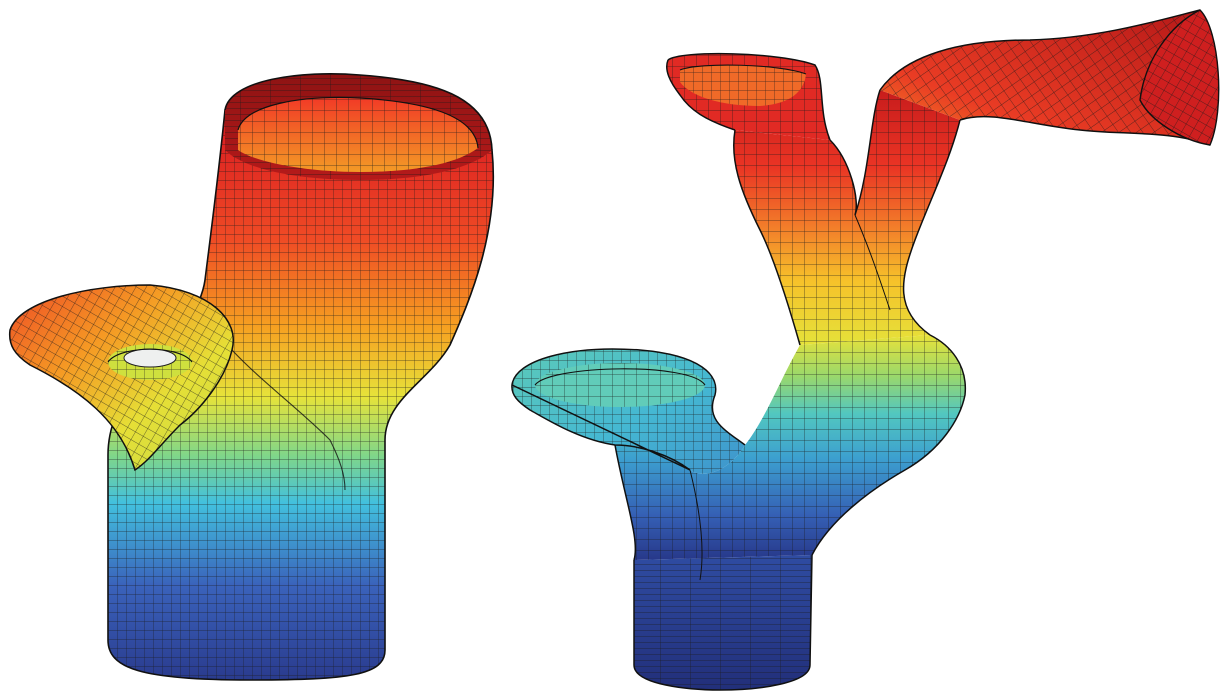 This screenshot has width=1226, height=693. Describe the element at coordinates (358, 126) in the screenshot. I see `left-top-opening` at that location.